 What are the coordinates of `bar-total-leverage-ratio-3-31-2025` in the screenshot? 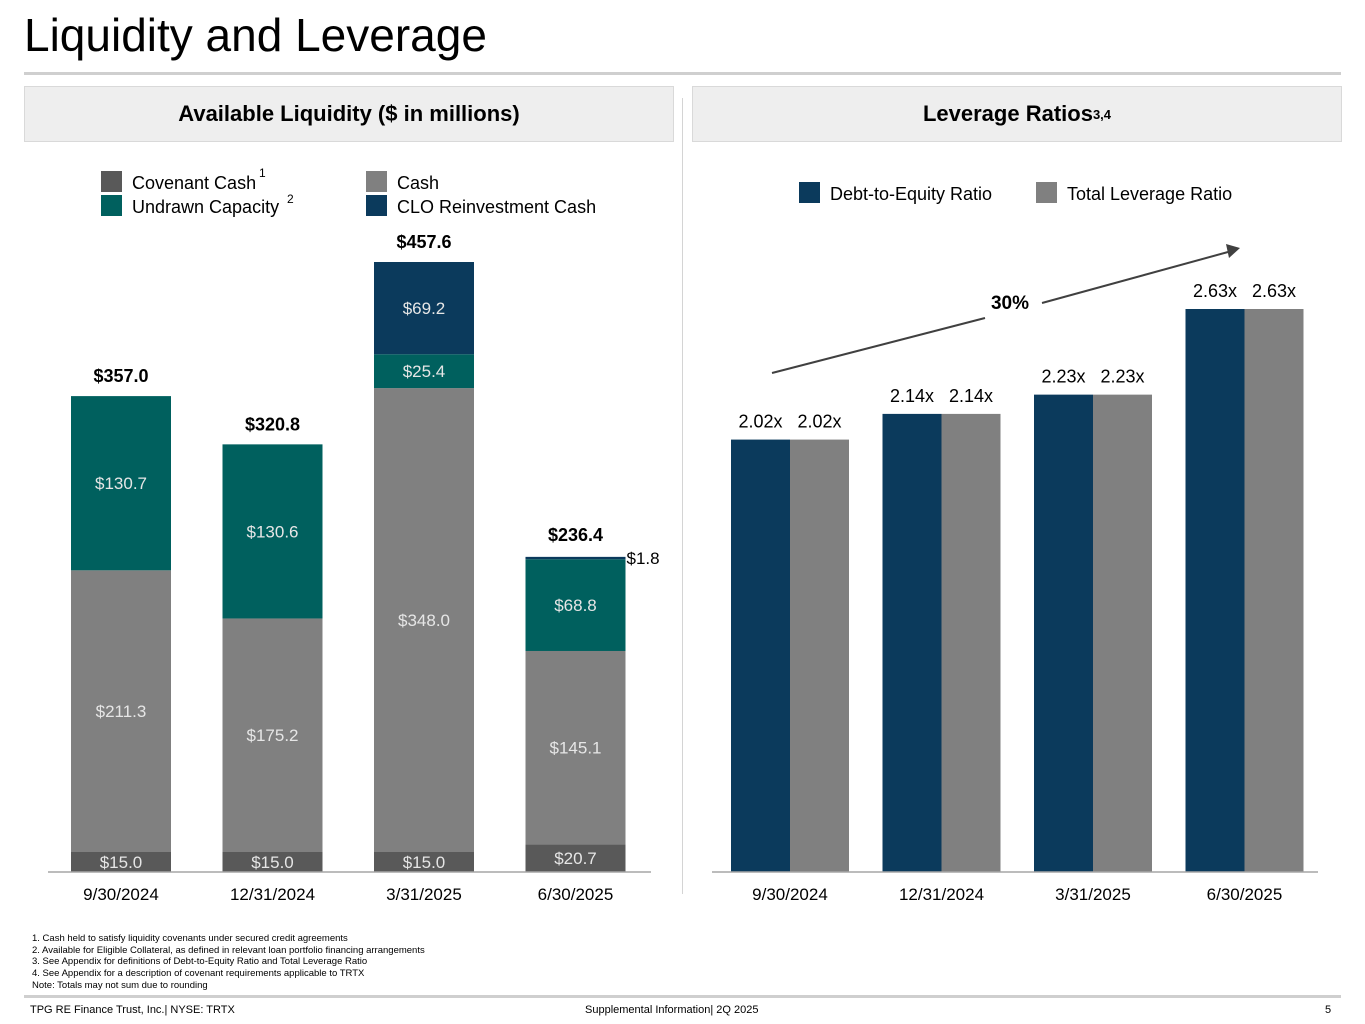 It's located at (1122, 633).